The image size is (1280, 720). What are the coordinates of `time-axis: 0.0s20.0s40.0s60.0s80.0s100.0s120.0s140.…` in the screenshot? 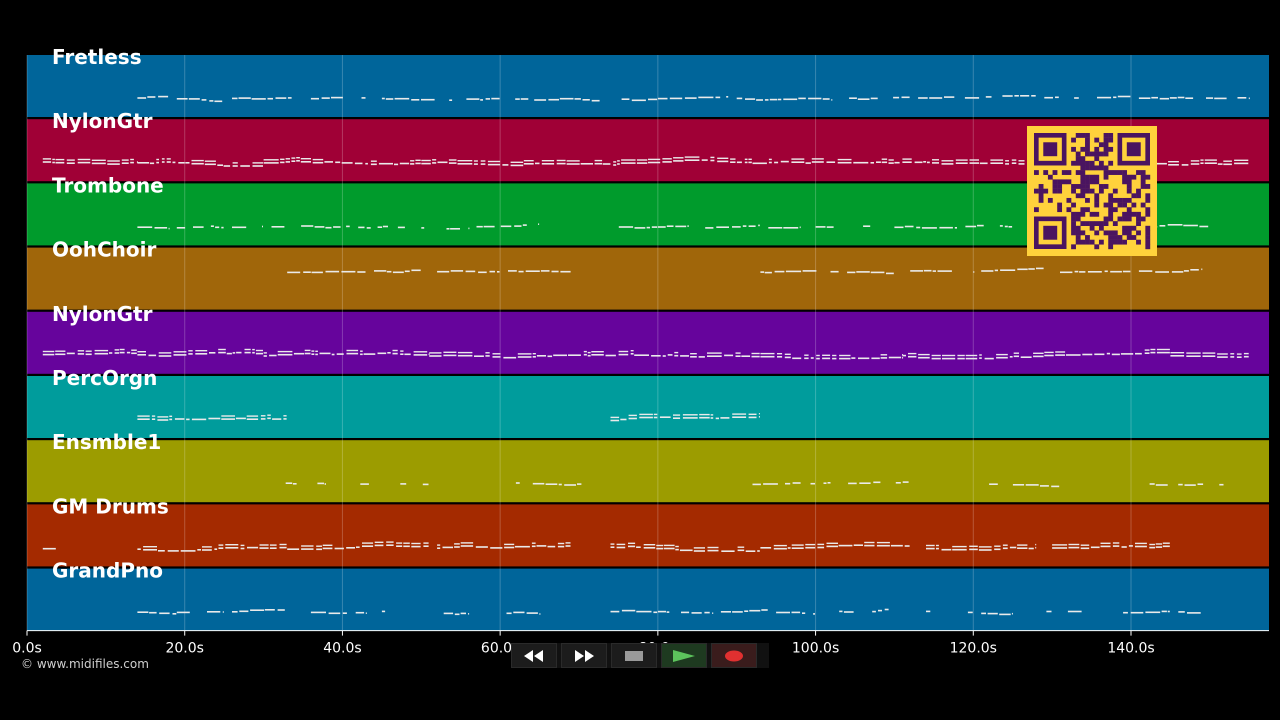 It's located at (640, 643).